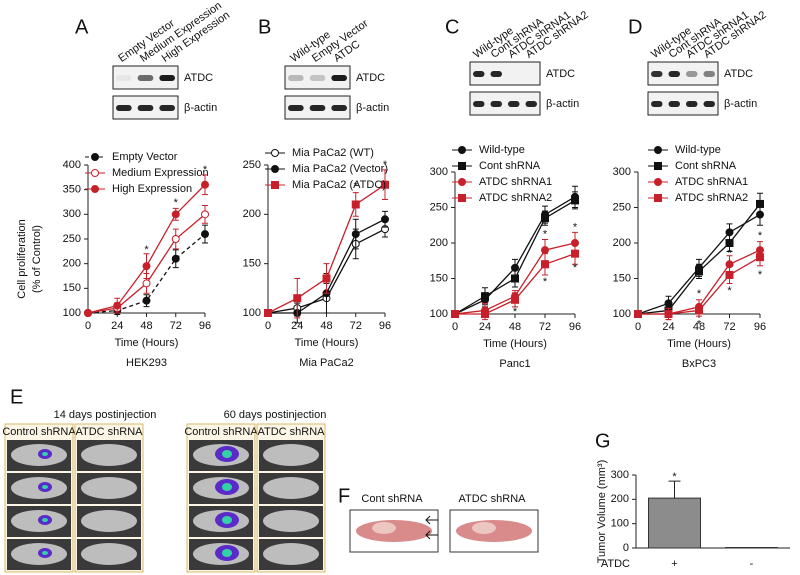 The height and width of the screenshot is (575, 800). Describe the element at coordinates (575, 327) in the screenshot. I see `x-tick-label: 96` at that location.